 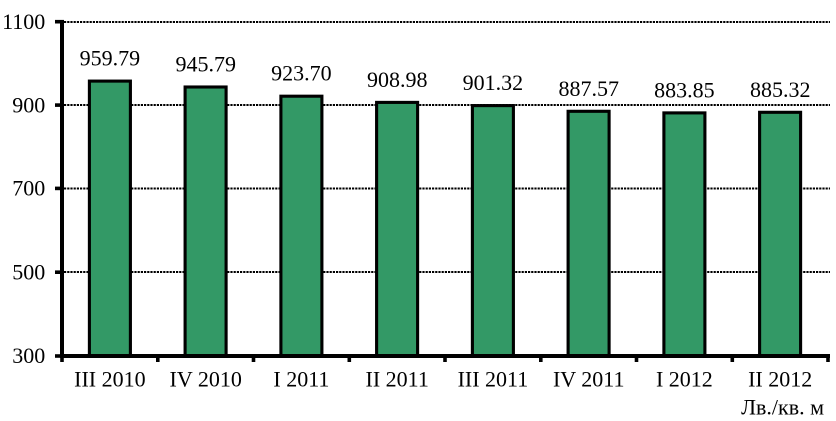 What do you see at coordinates (397, 379) in the screenshot?
I see `svg-text: II 2011` at bounding box center [397, 379].